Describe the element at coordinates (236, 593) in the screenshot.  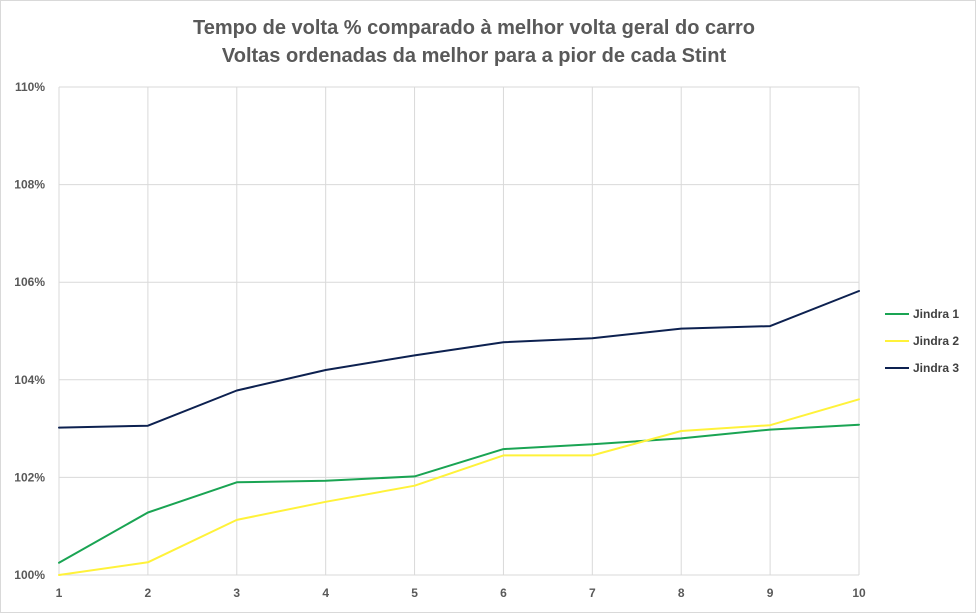
I see `x-tick-label: 3` at that location.